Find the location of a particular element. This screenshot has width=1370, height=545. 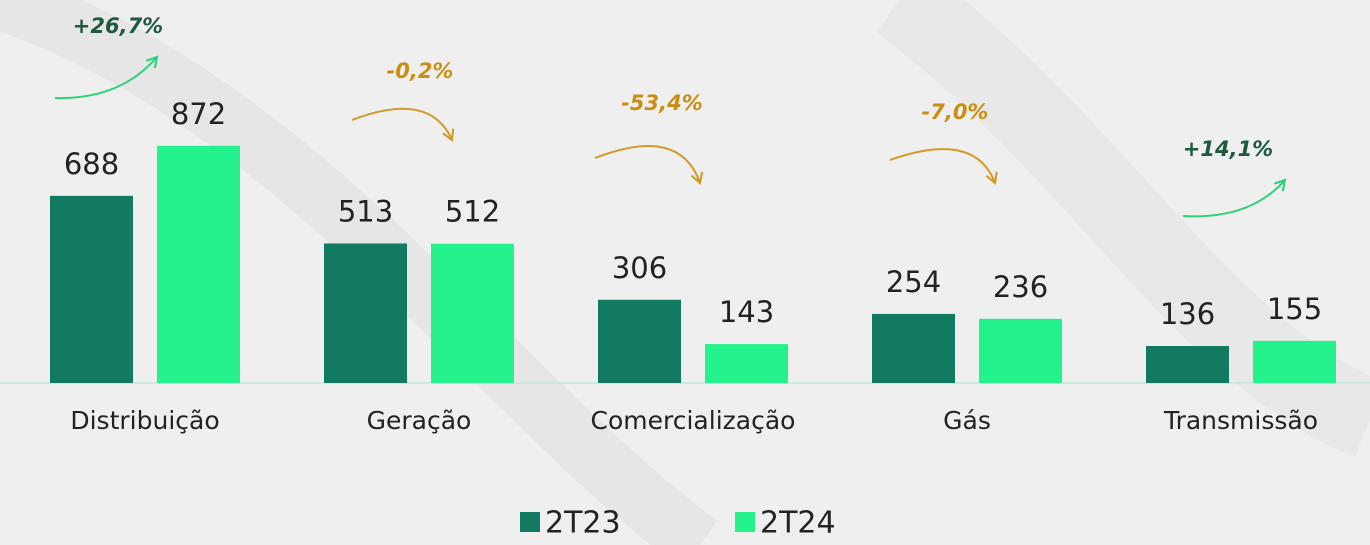

annotation: +26,7% is located at coordinates (118, 26).